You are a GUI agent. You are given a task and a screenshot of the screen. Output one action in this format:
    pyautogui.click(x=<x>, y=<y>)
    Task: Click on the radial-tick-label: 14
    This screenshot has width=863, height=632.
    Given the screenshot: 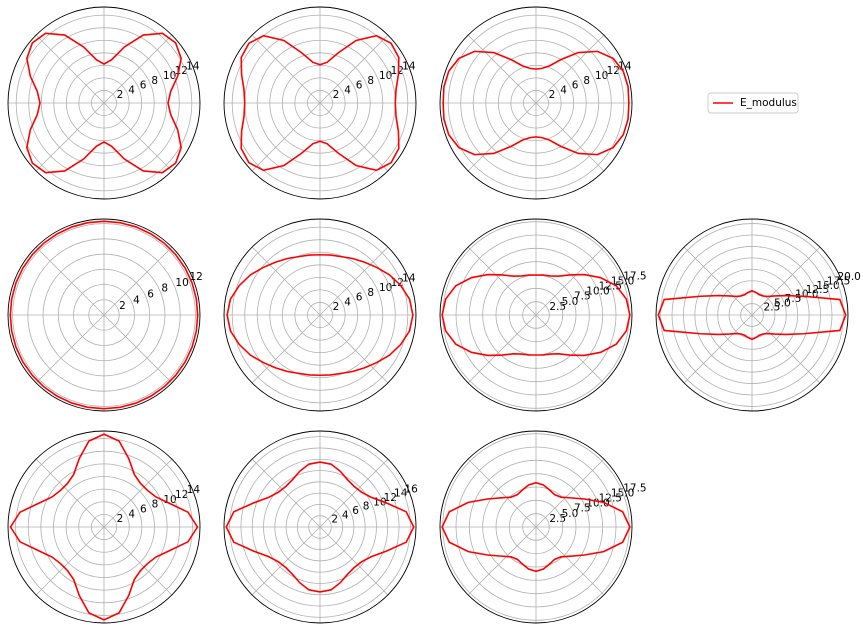 What is the action you would take?
    pyautogui.click(x=401, y=494)
    